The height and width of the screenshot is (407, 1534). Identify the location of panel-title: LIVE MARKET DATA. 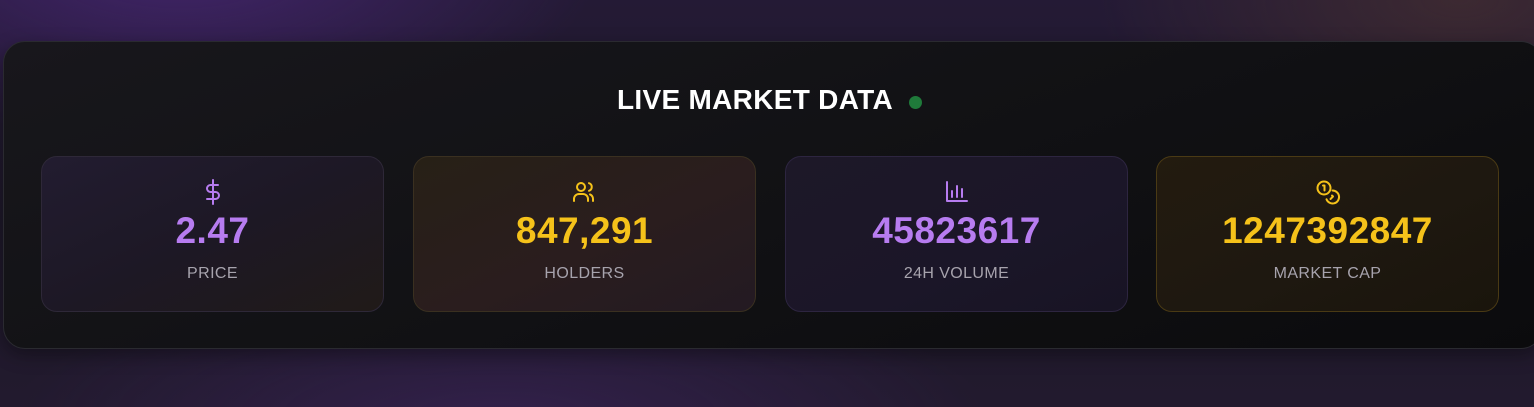
(755, 99).